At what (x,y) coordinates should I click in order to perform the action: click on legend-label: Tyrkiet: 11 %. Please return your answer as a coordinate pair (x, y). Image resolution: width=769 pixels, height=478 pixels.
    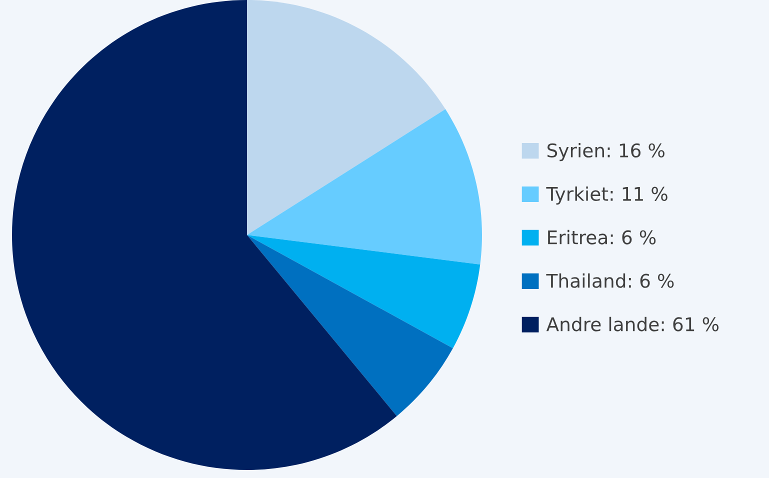
    Looking at the image, I should click on (607, 195).